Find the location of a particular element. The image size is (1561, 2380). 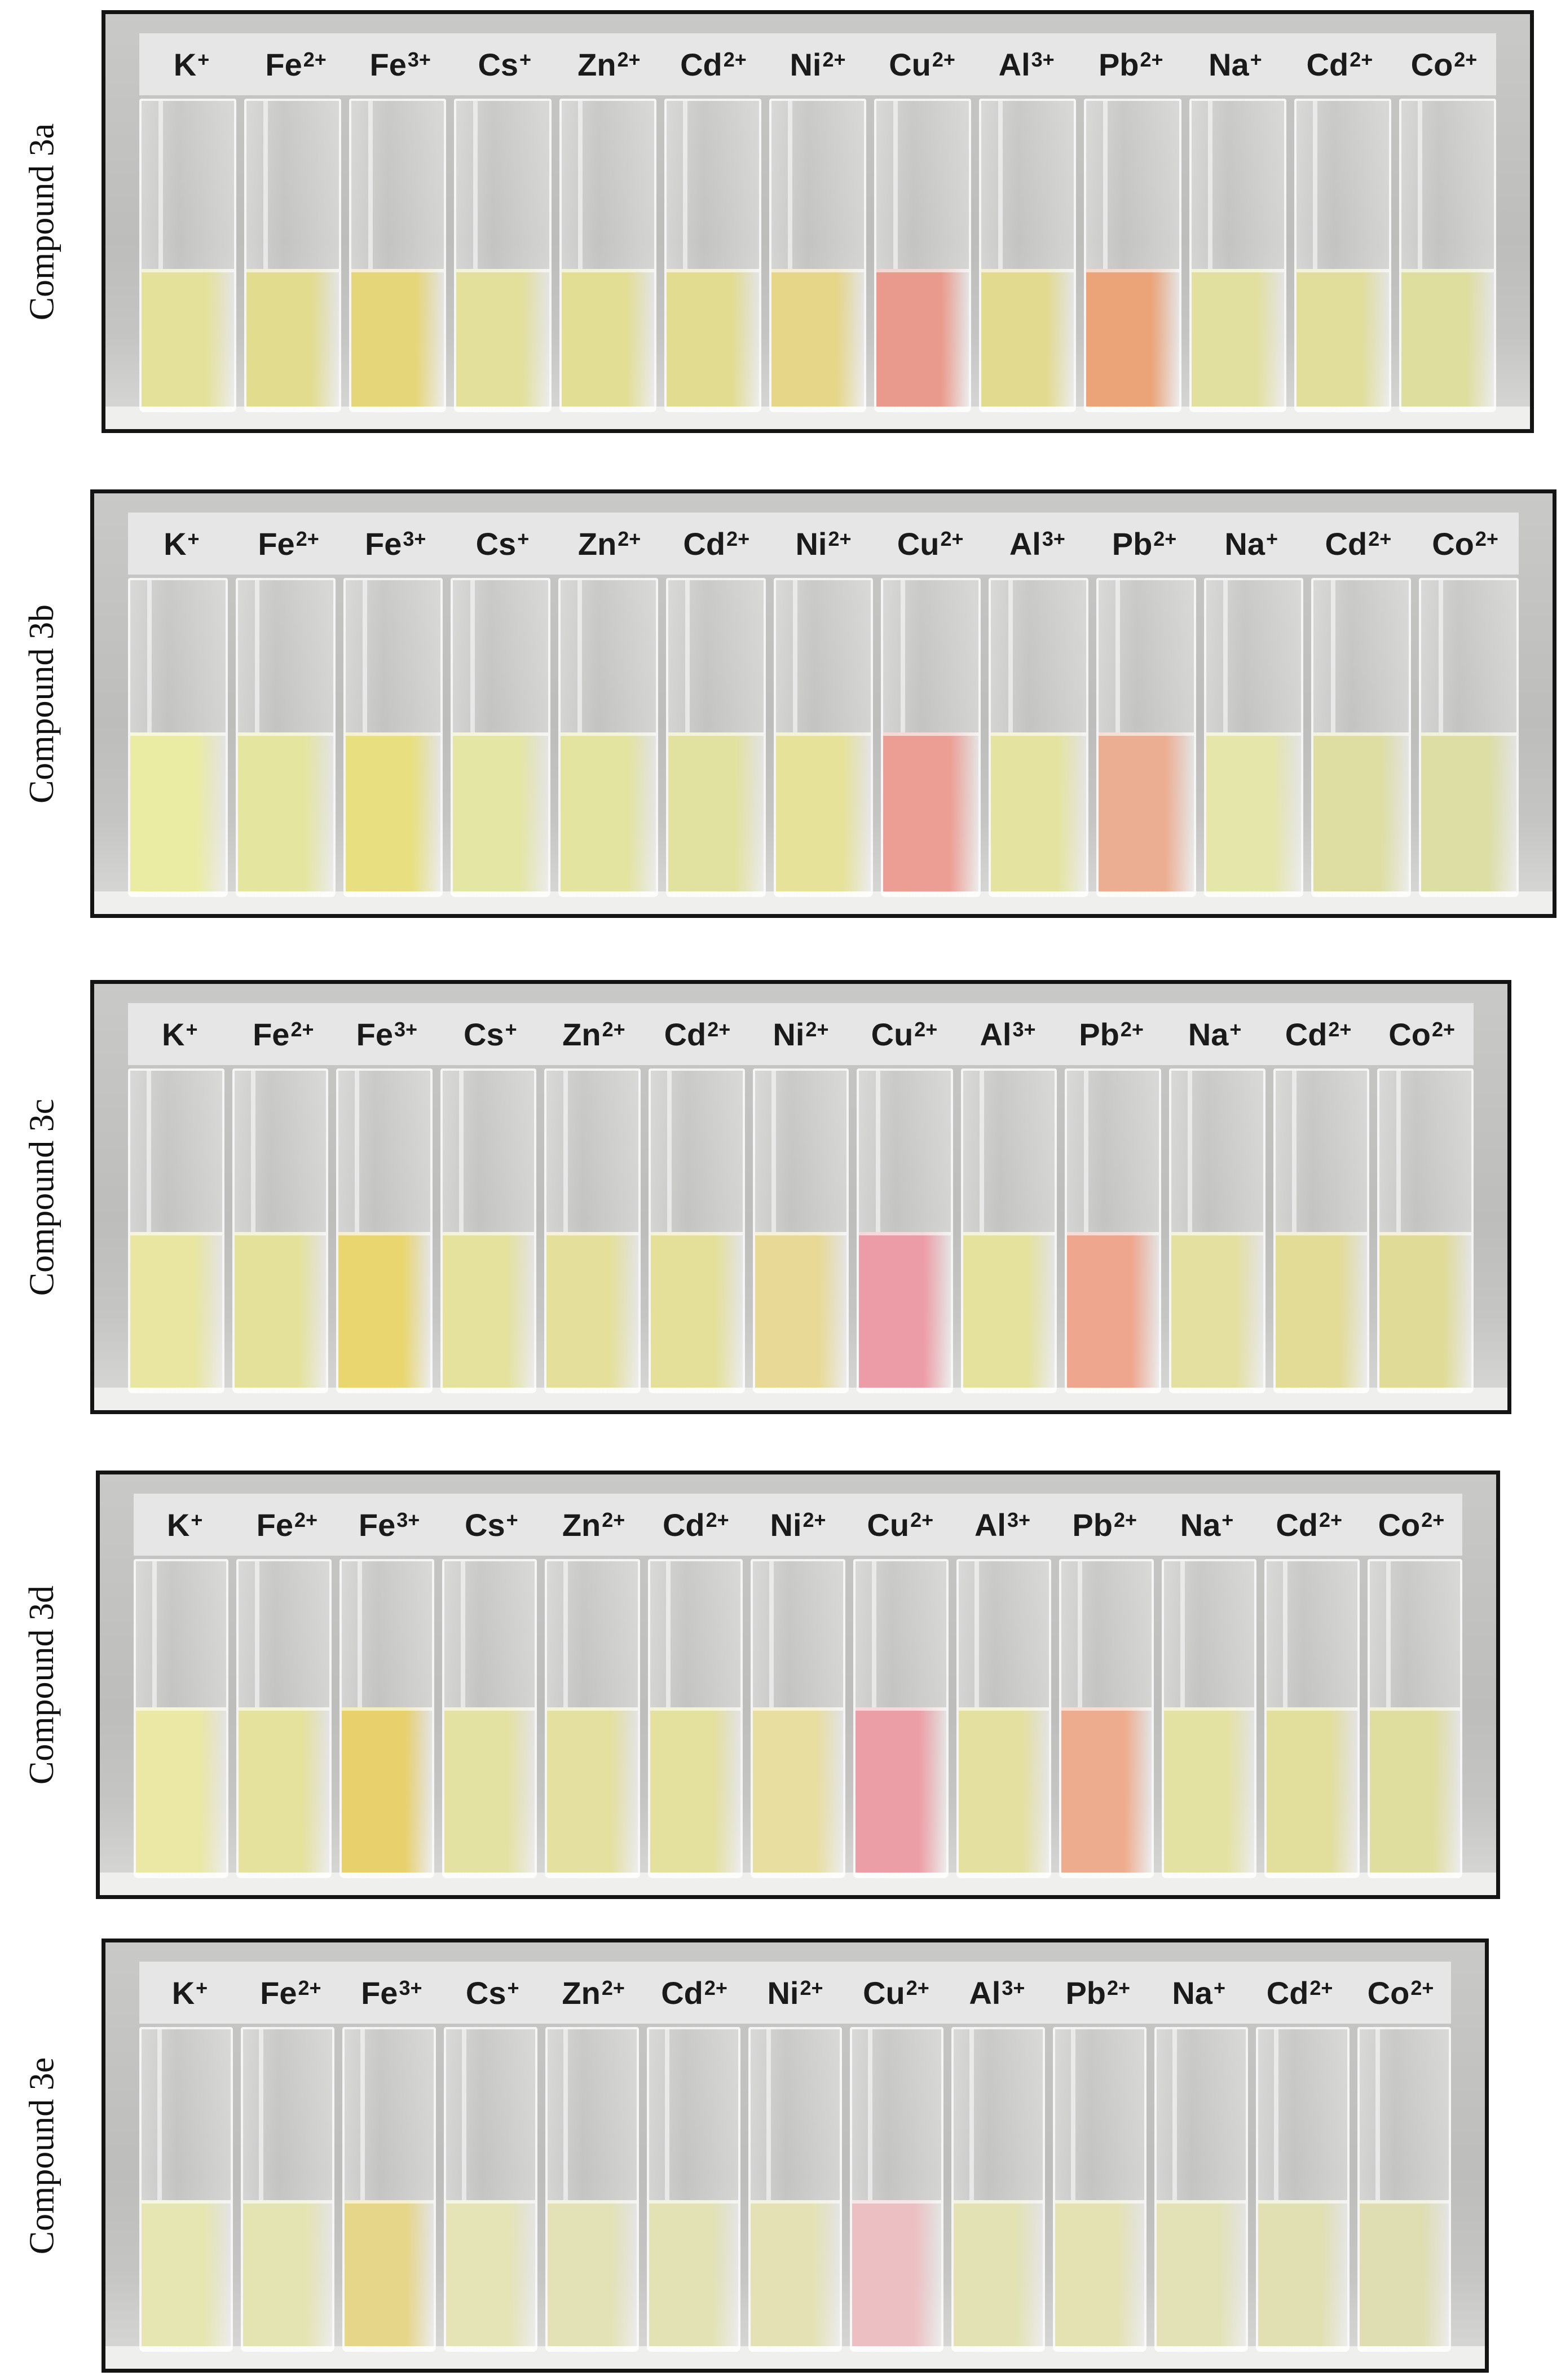

cuvette-row is located at coordinates (823, 737).